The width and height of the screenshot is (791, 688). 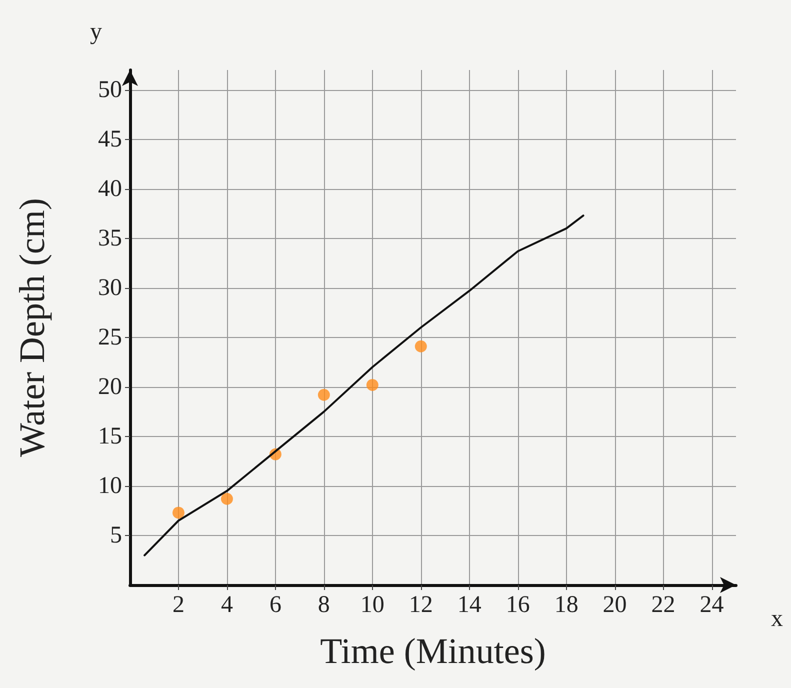 I want to click on y-tick-label: 30, so click(x=110, y=287).